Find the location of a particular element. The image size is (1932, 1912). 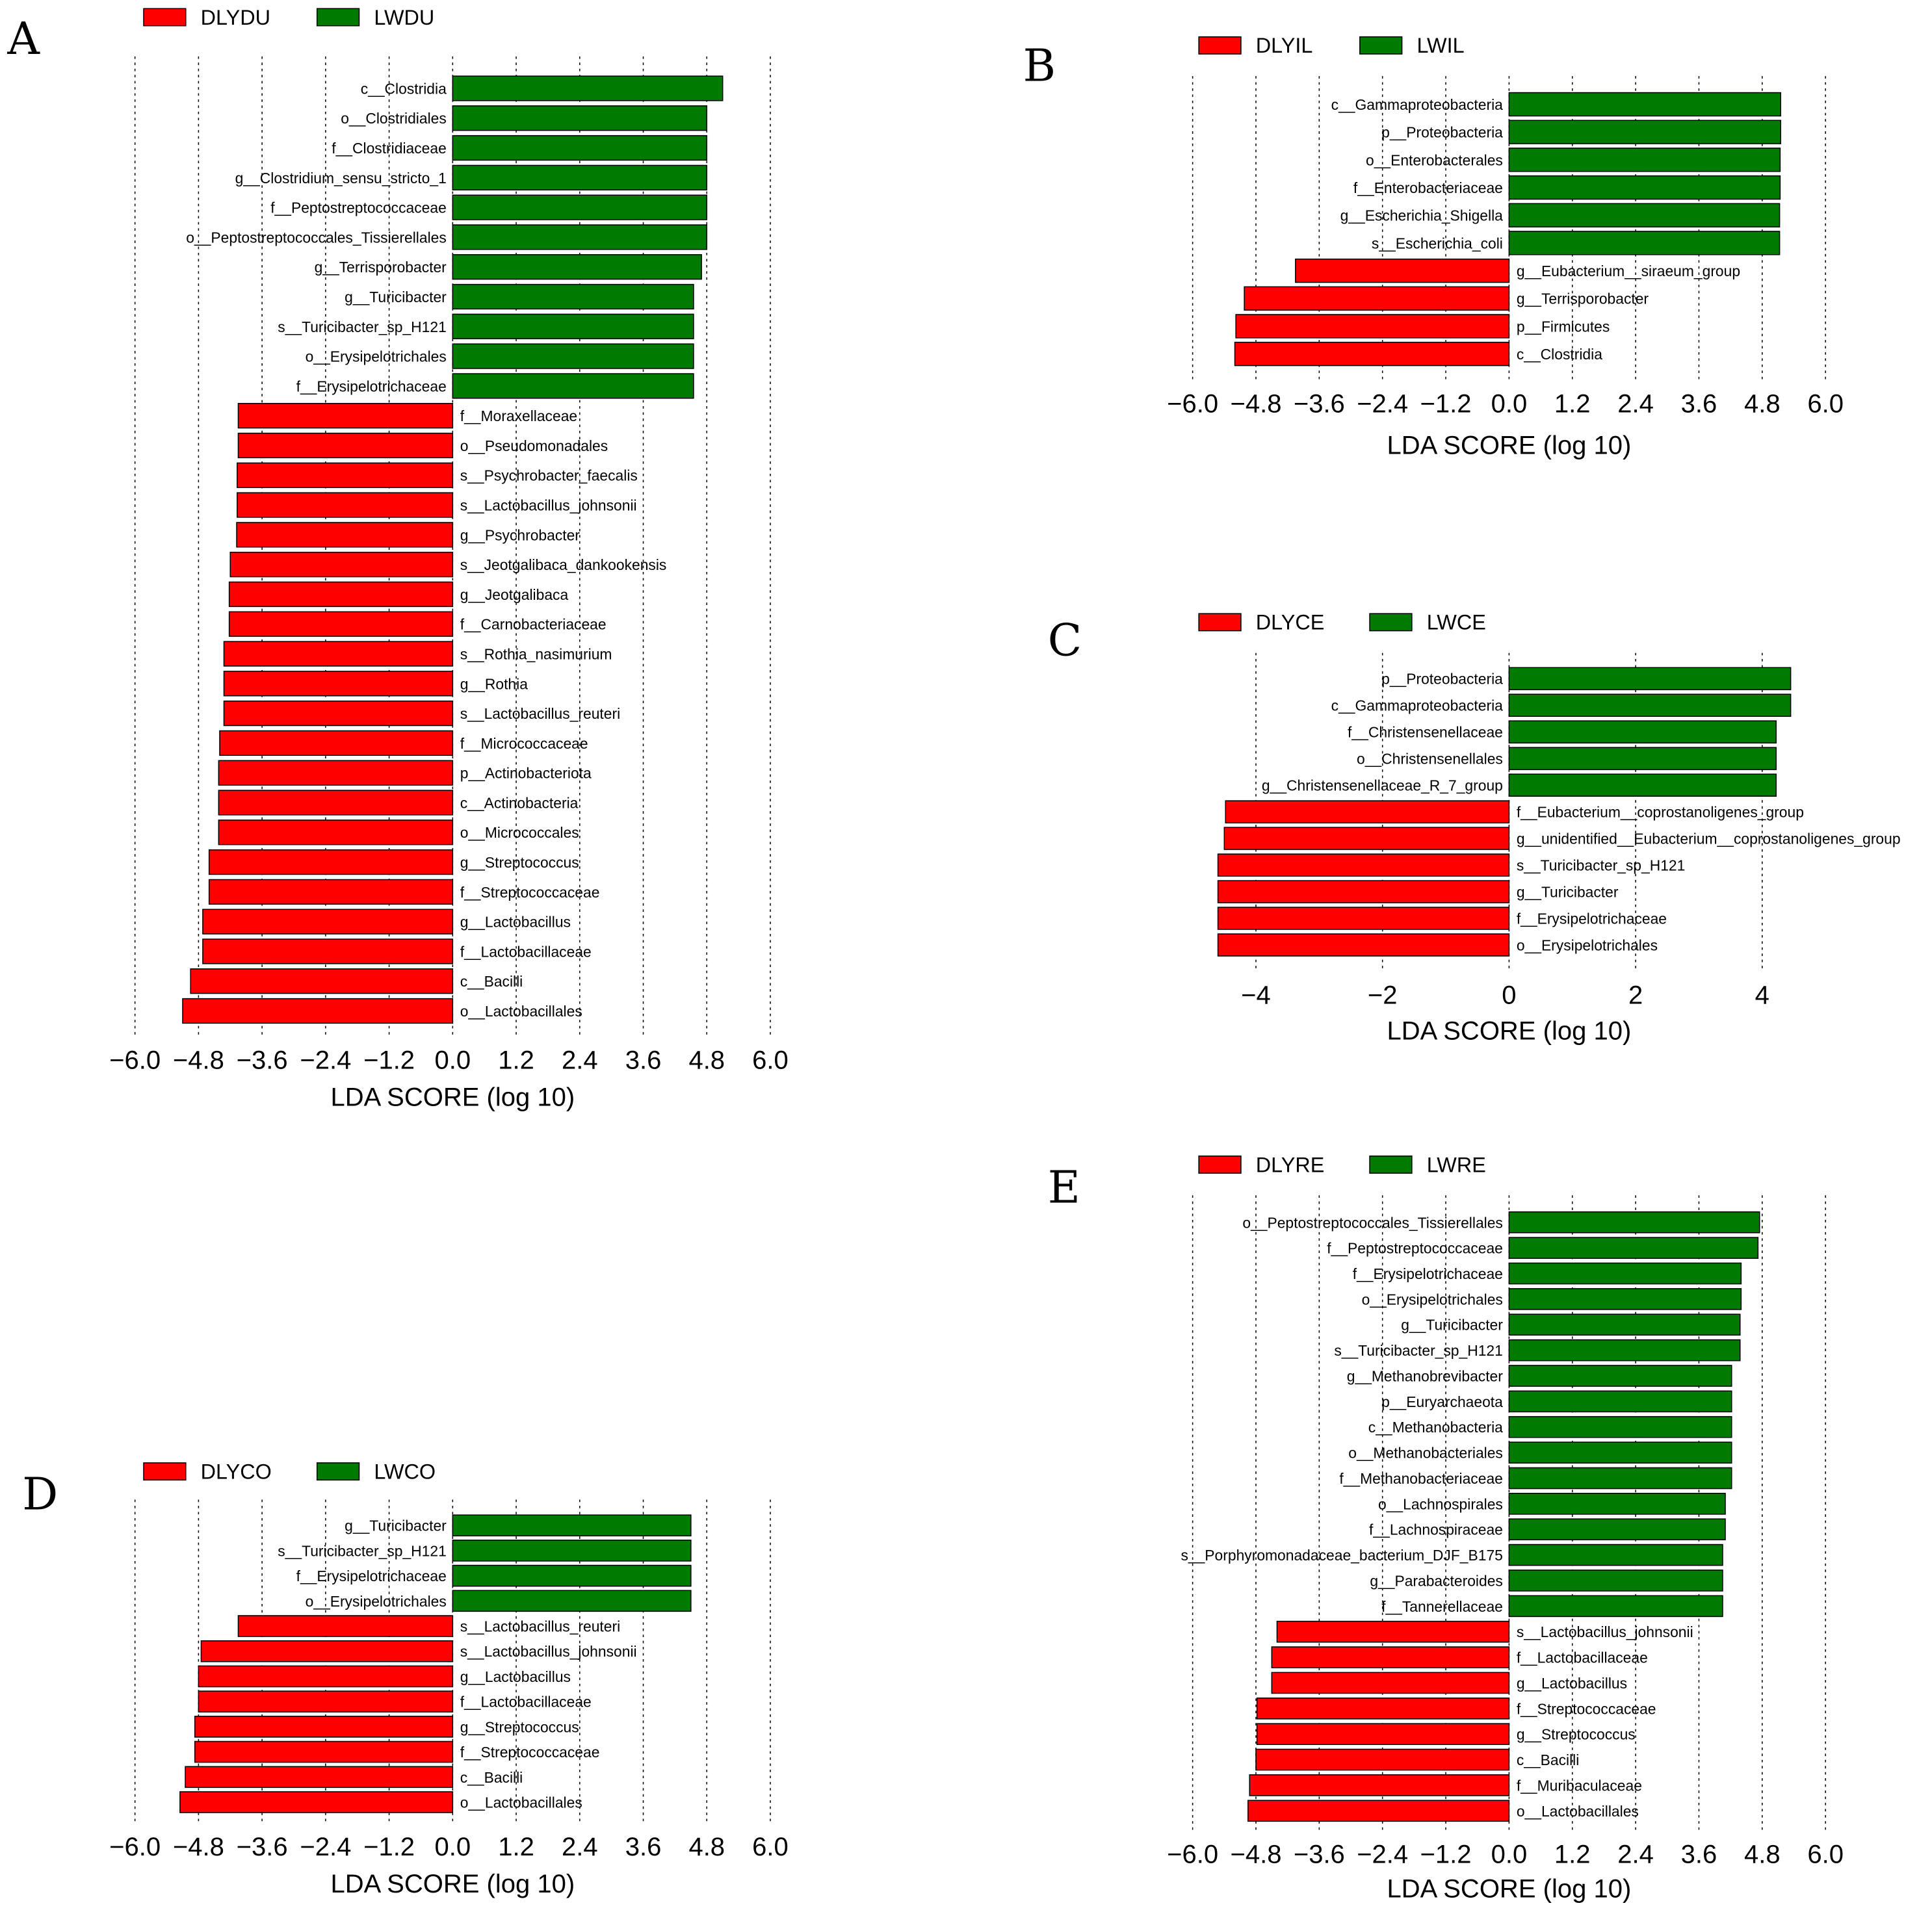

bar-f__Peptostreptococcaceae is located at coordinates (580, 207).